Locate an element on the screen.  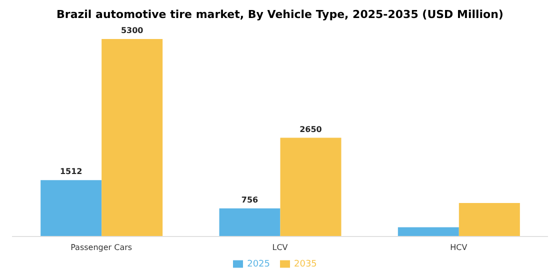
data-label: 5300 is located at coordinates (132, 30).